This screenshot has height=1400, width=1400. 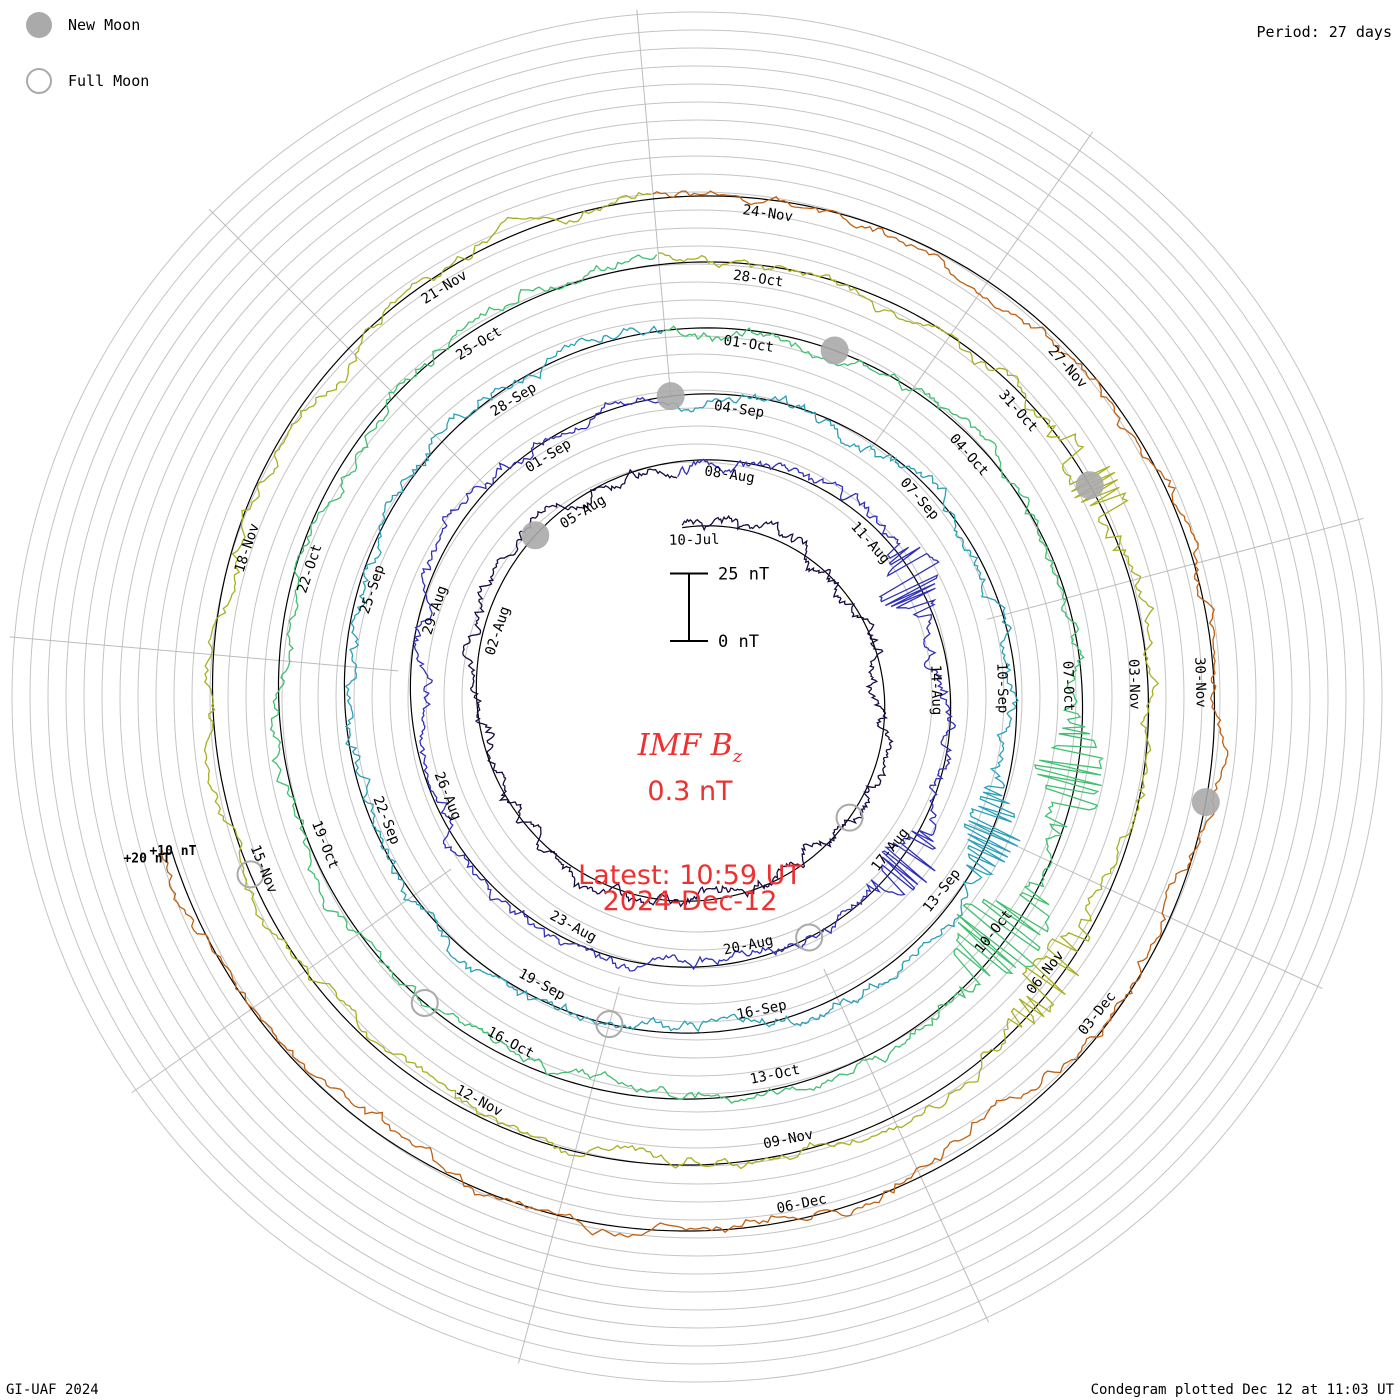 What do you see at coordinates (582, 512) in the screenshot?
I see `date-label: 05-Aug` at bounding box center [582, 512].